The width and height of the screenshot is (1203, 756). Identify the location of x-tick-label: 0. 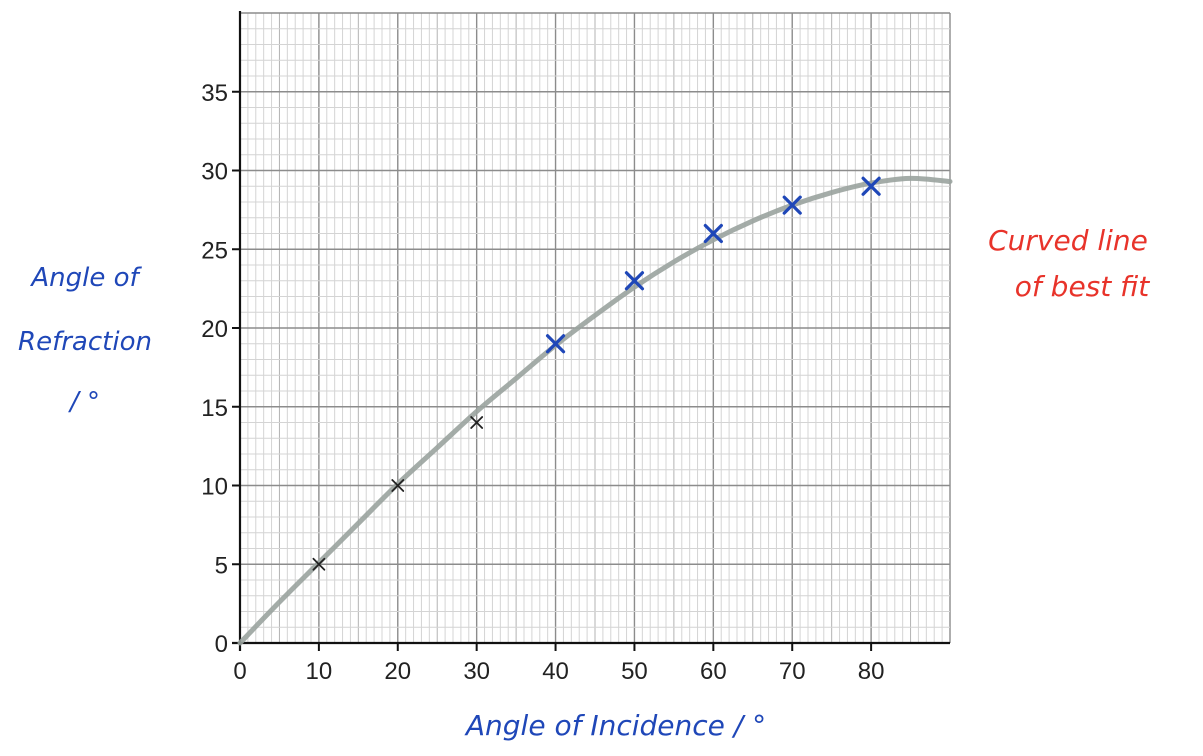
(239, 671).